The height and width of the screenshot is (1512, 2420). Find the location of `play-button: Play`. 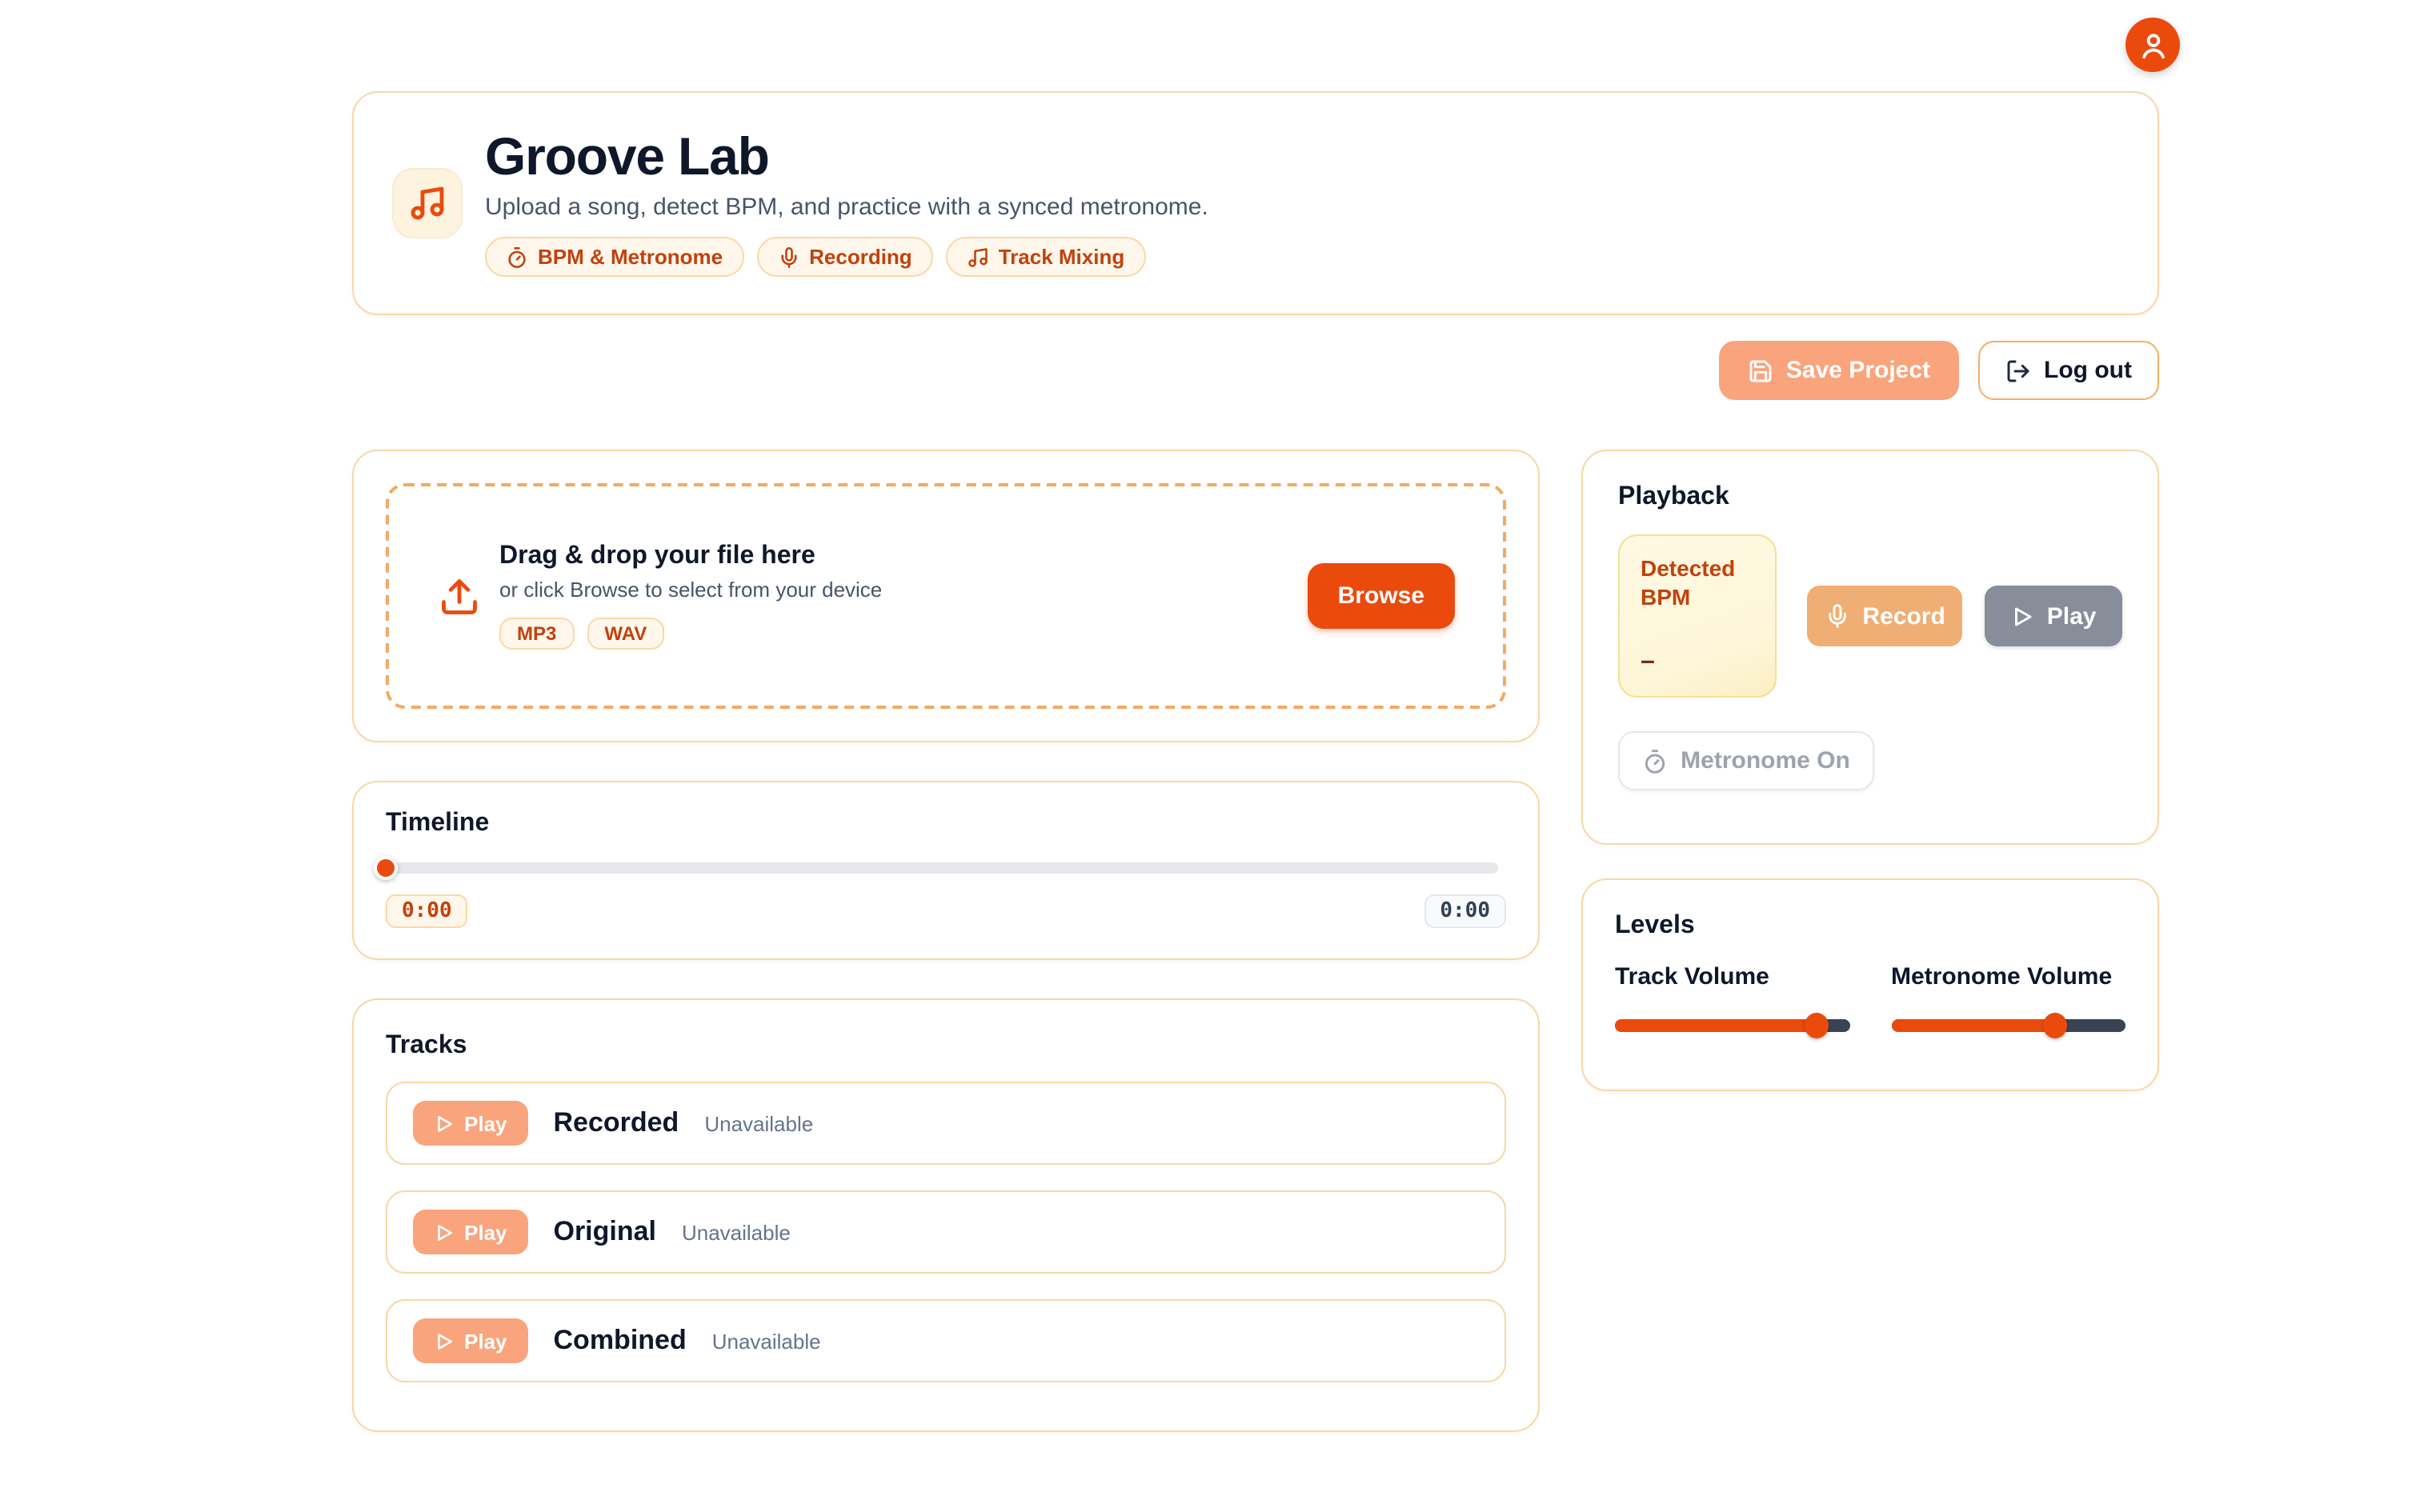

play-button: Play is located at coordinates (2053, 616).